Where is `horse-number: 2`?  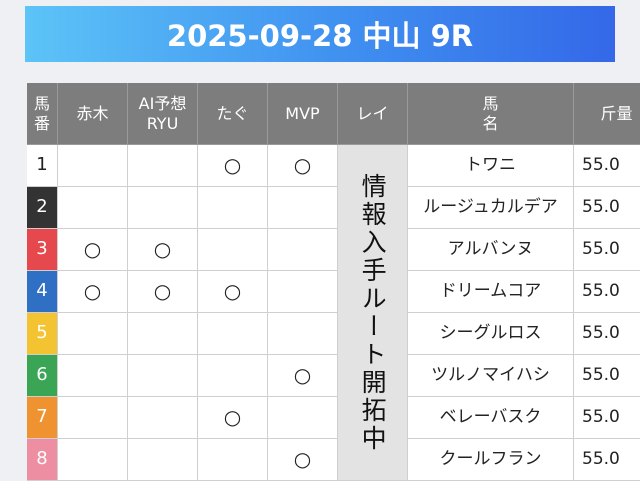
horse-number: 2 is located at coordinates (42, 208).